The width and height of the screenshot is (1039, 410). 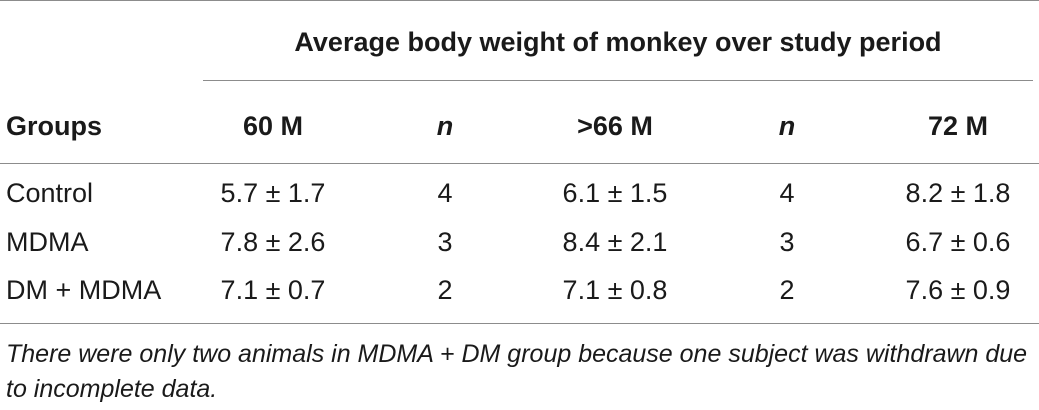 What do you see at coordinates (445, 126) in the screenshot?
I see `col-header-n-1: n` at bounding box center [445, 126].